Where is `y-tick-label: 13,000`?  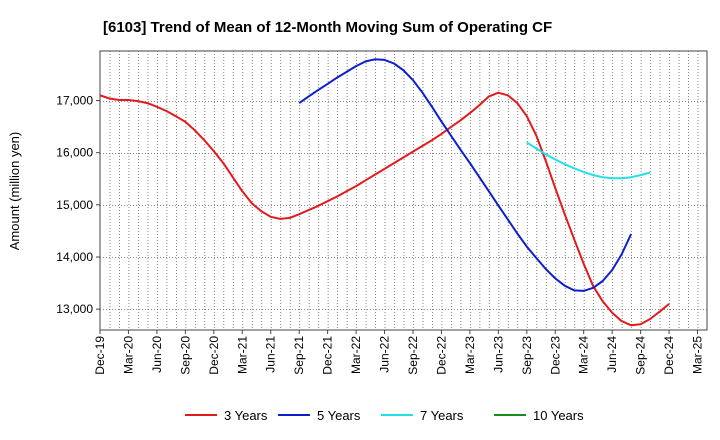 y-tick-label: 13,000 is located at coordinates (74, 309).